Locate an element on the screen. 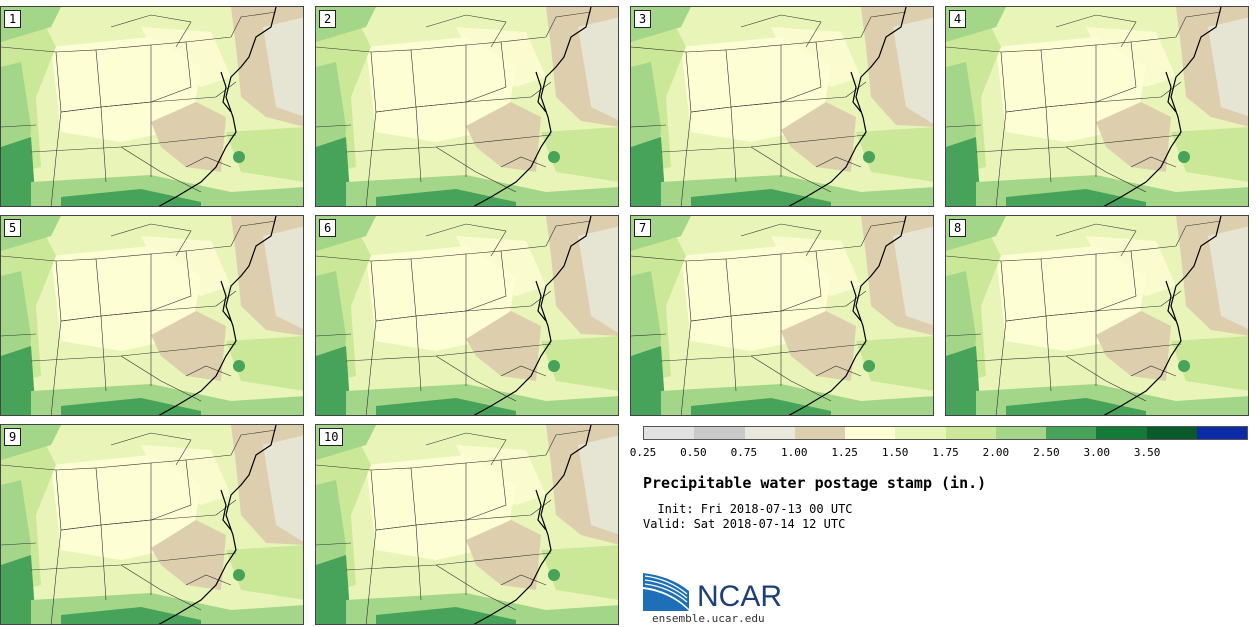 This screenshot has height=627, width=1260. panel-number: 10 is located at coordinates (331, 437).